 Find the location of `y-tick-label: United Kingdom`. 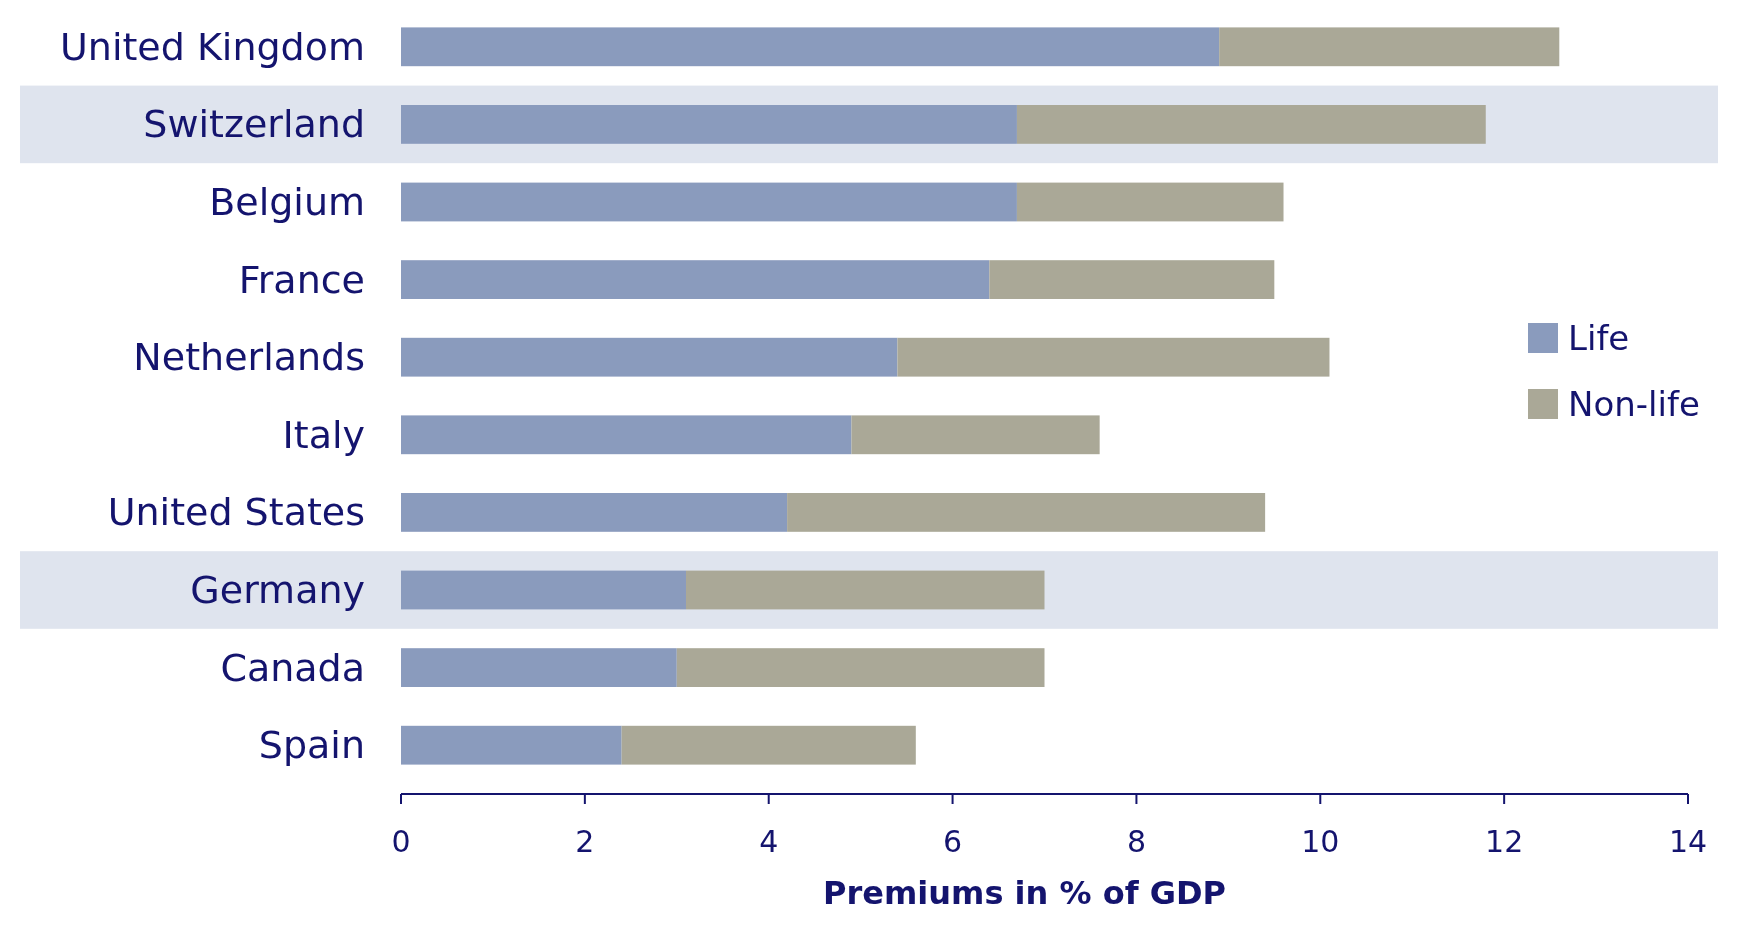

y-tick-label: United Kingdom is located at coordinates (212, 46).